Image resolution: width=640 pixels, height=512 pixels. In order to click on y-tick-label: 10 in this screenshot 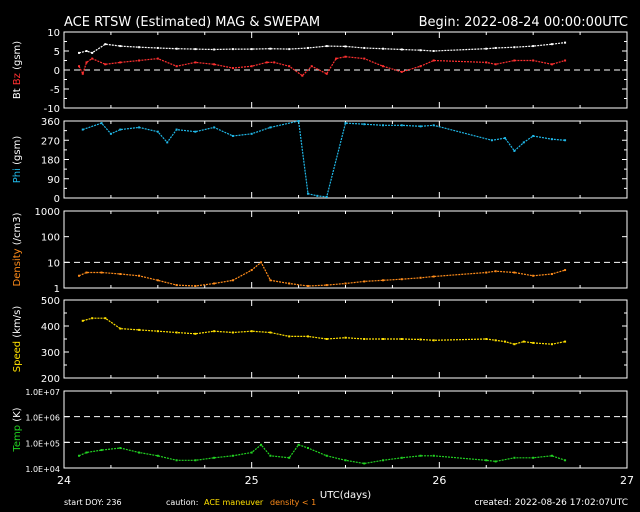, I will do `click(53, 263)`.